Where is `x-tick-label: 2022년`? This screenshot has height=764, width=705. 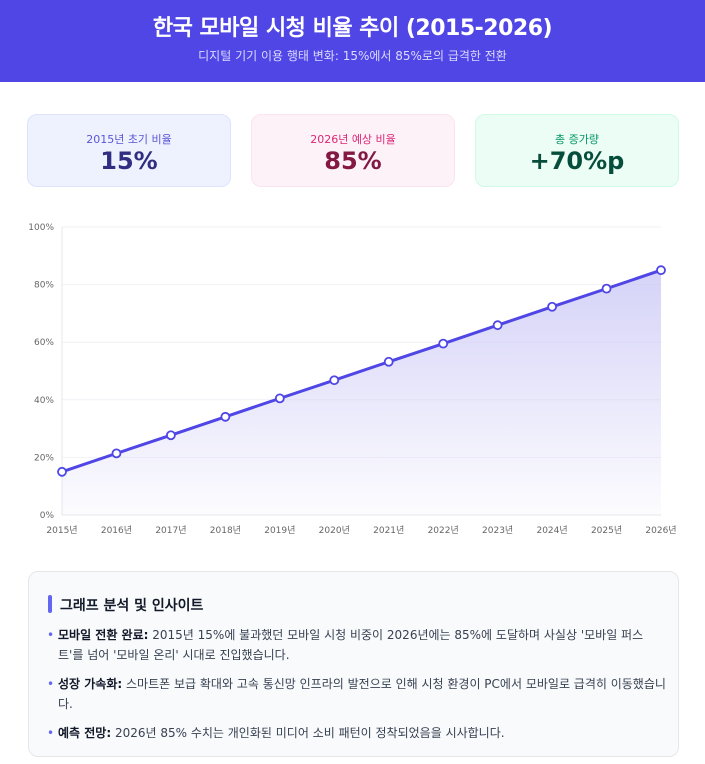 x-tick-label: 2022년 is located at coordinates (443, 530).